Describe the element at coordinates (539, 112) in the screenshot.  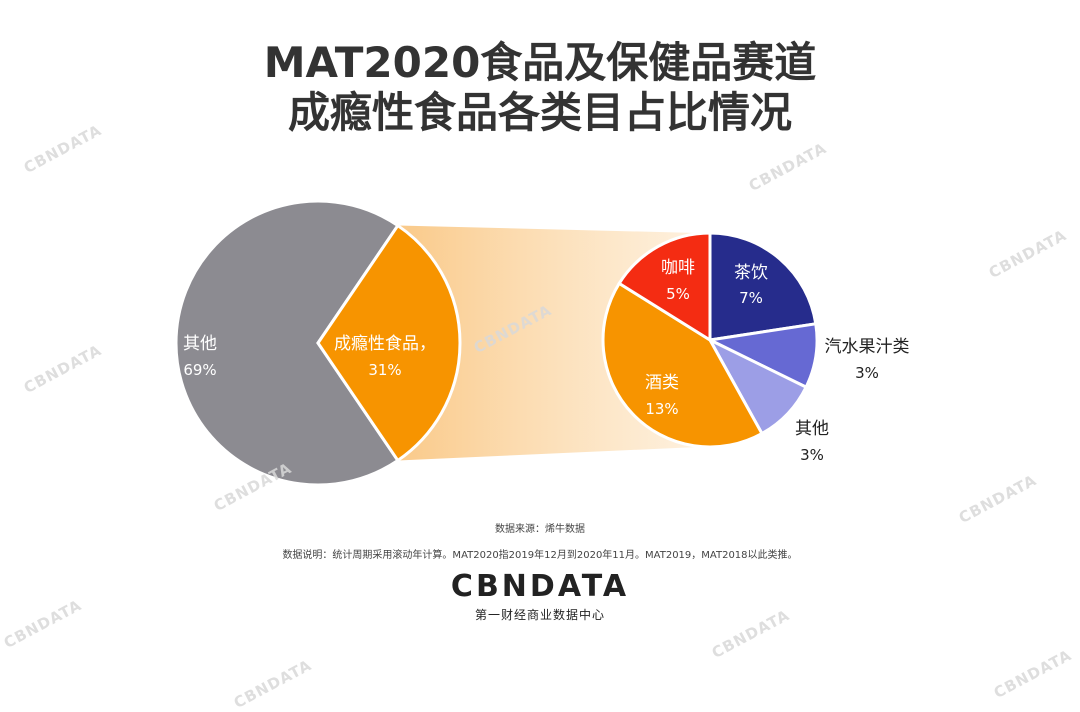
I see `title-line-2: 成瘾性食品各类目占比情况` at that location.